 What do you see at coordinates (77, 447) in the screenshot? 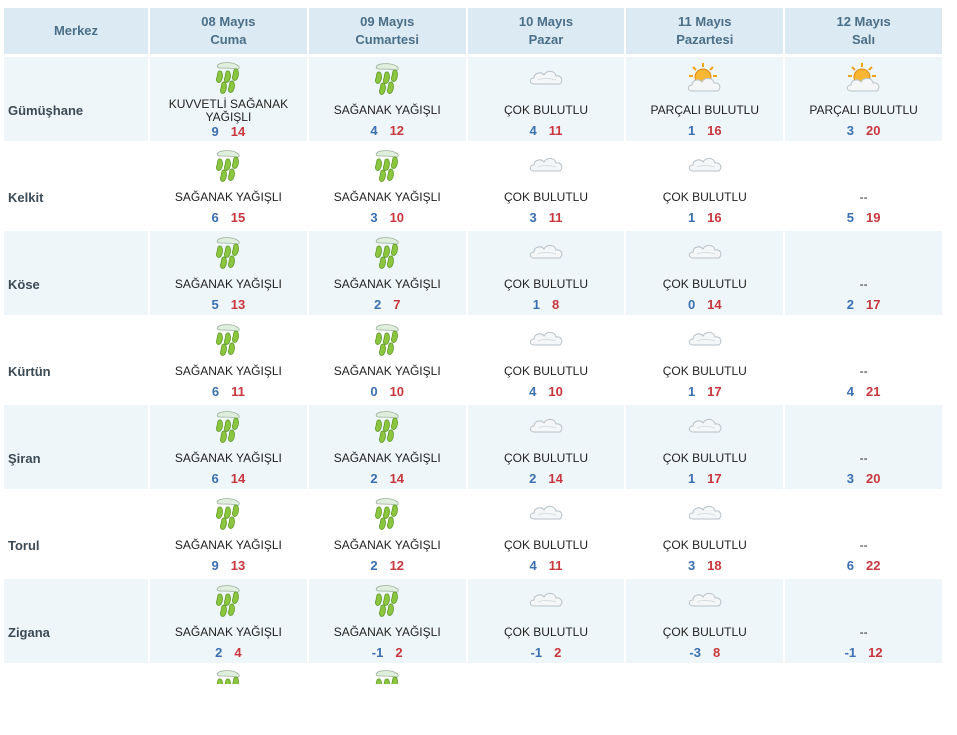
I see `city-cell: Şiran` at bounding box center [77, 447].